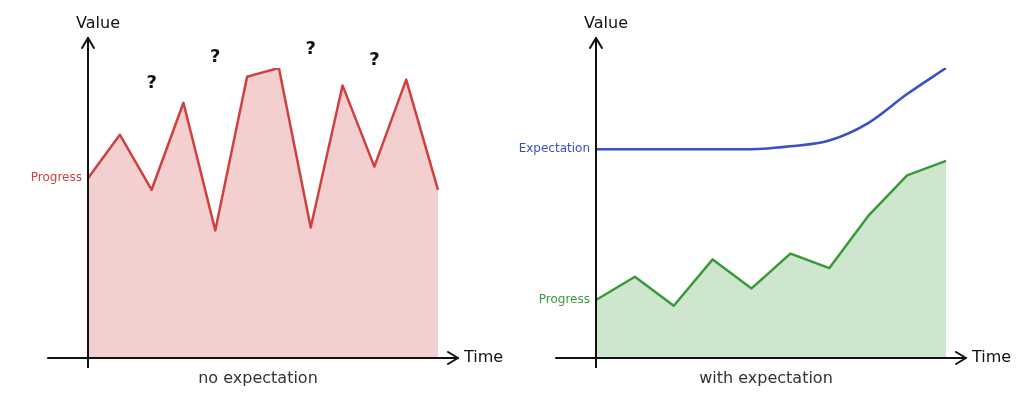 The image size is (1024, 420). What do you see at coordinates (554, 148) in the screenshot?
I see `series-label: Expectation` at bounding box center [554, 148].